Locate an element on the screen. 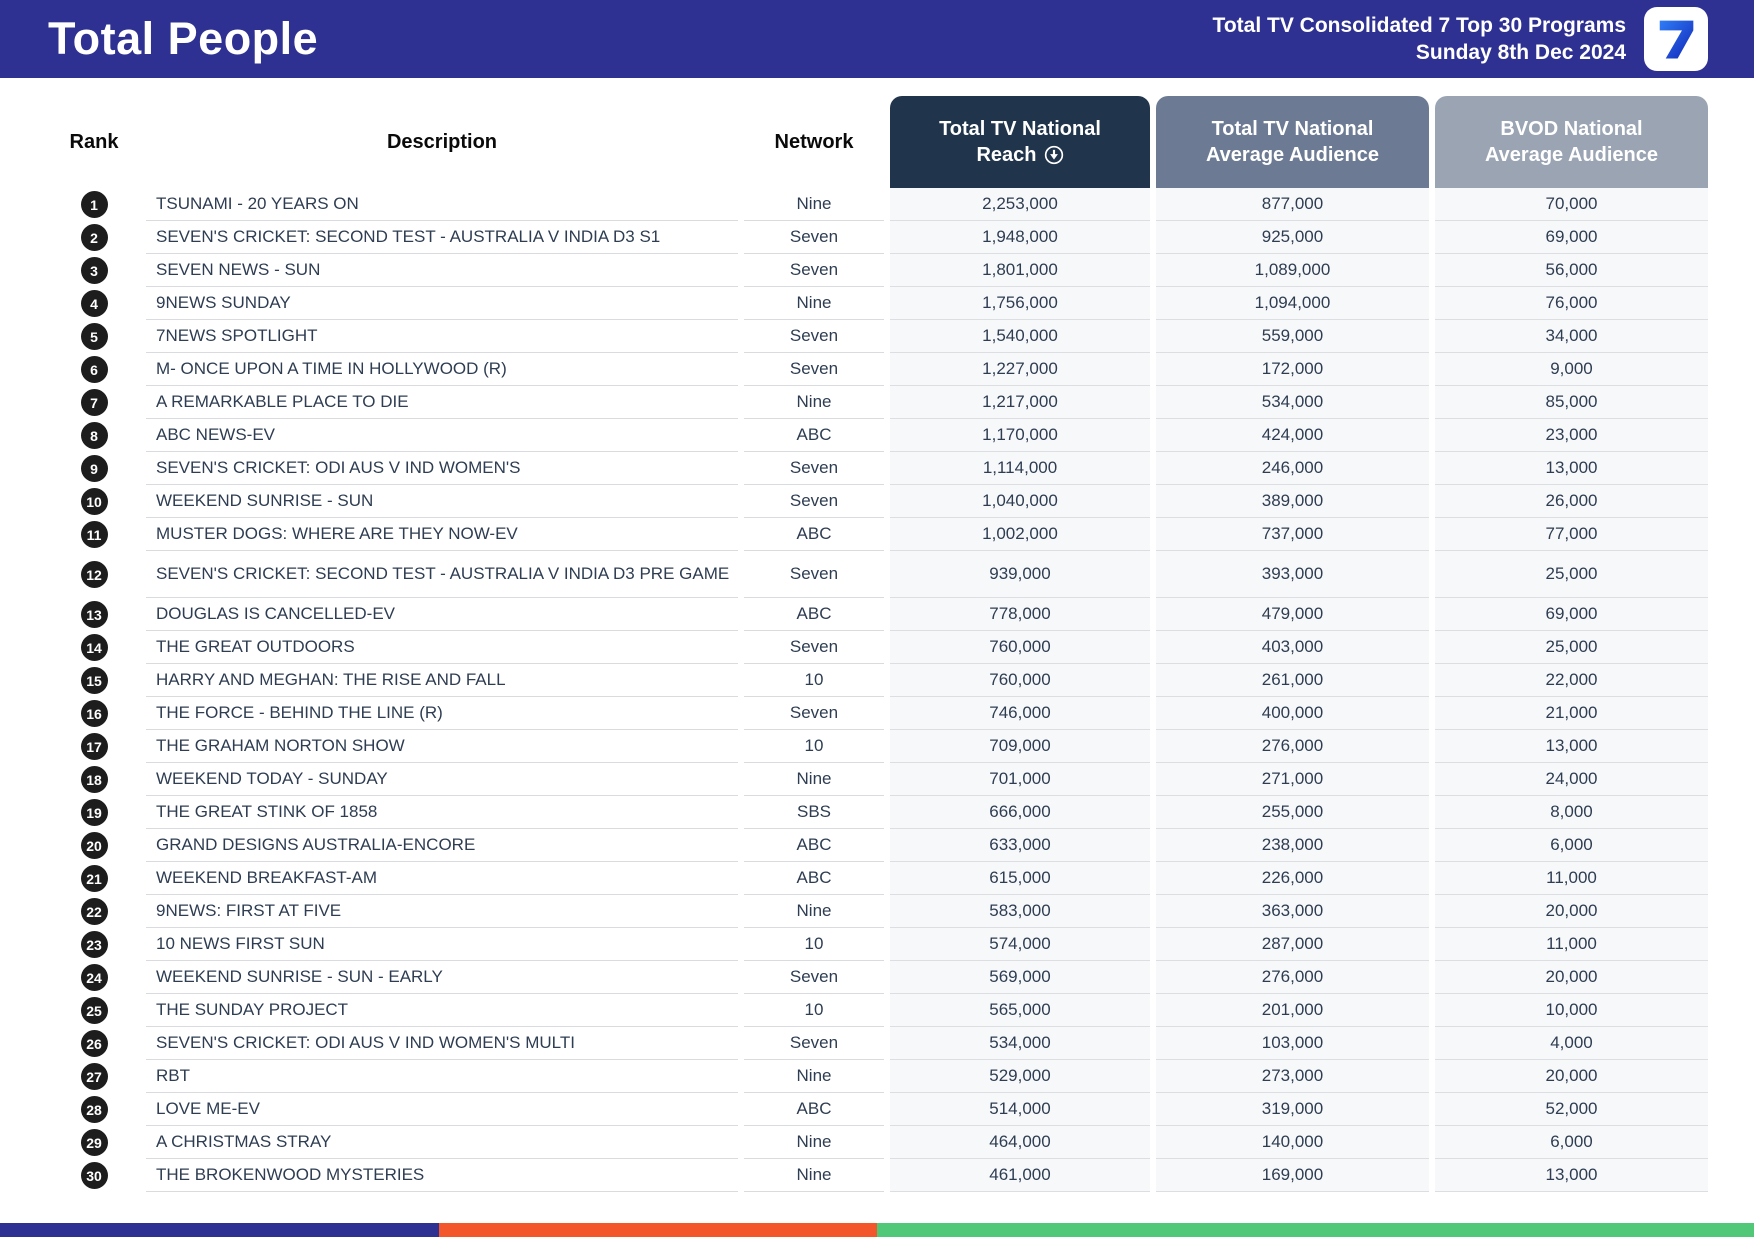  rank-cell: 16 is located at coordinates (94, 713).